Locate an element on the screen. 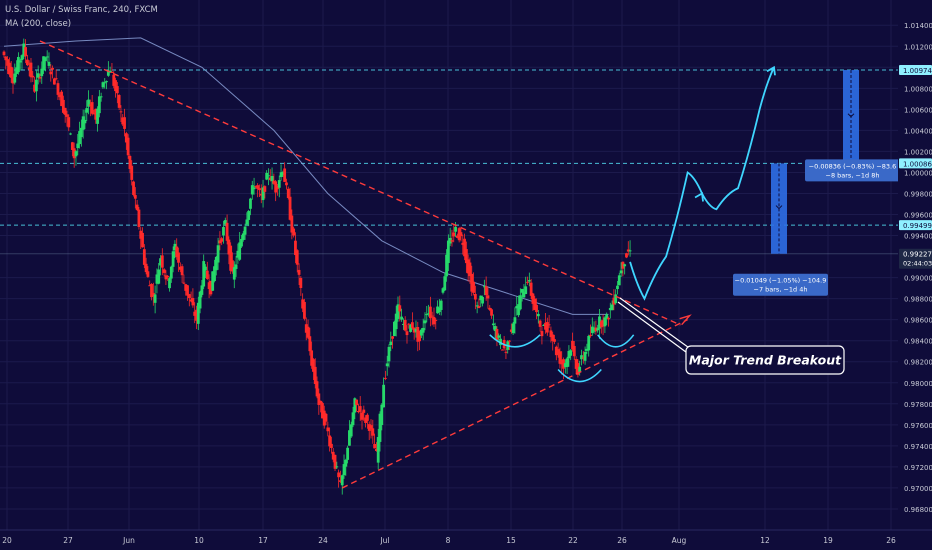 The image size is (932, 550). measure-label-box is located at coordinates (780, 284).